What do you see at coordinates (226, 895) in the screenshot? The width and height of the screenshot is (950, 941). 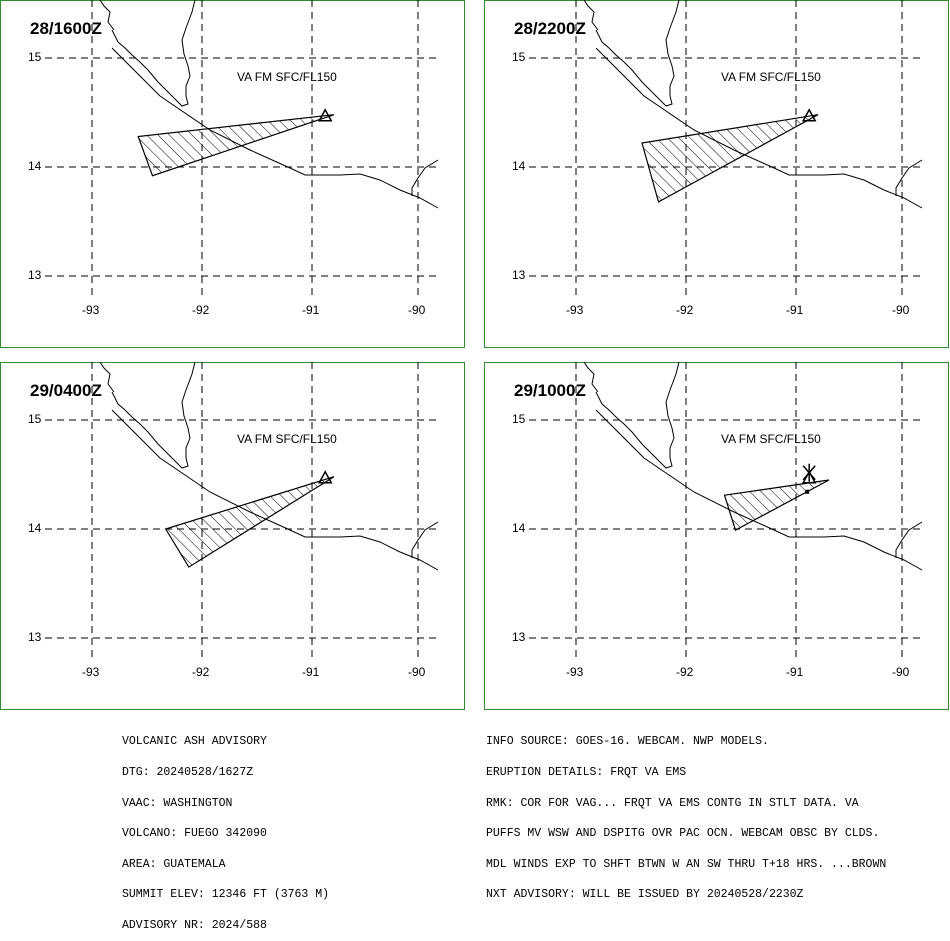 I see `advisory-line: SUMMIT ELEV: 12346 FT (3763 M)` at bounding box center [226, 895].